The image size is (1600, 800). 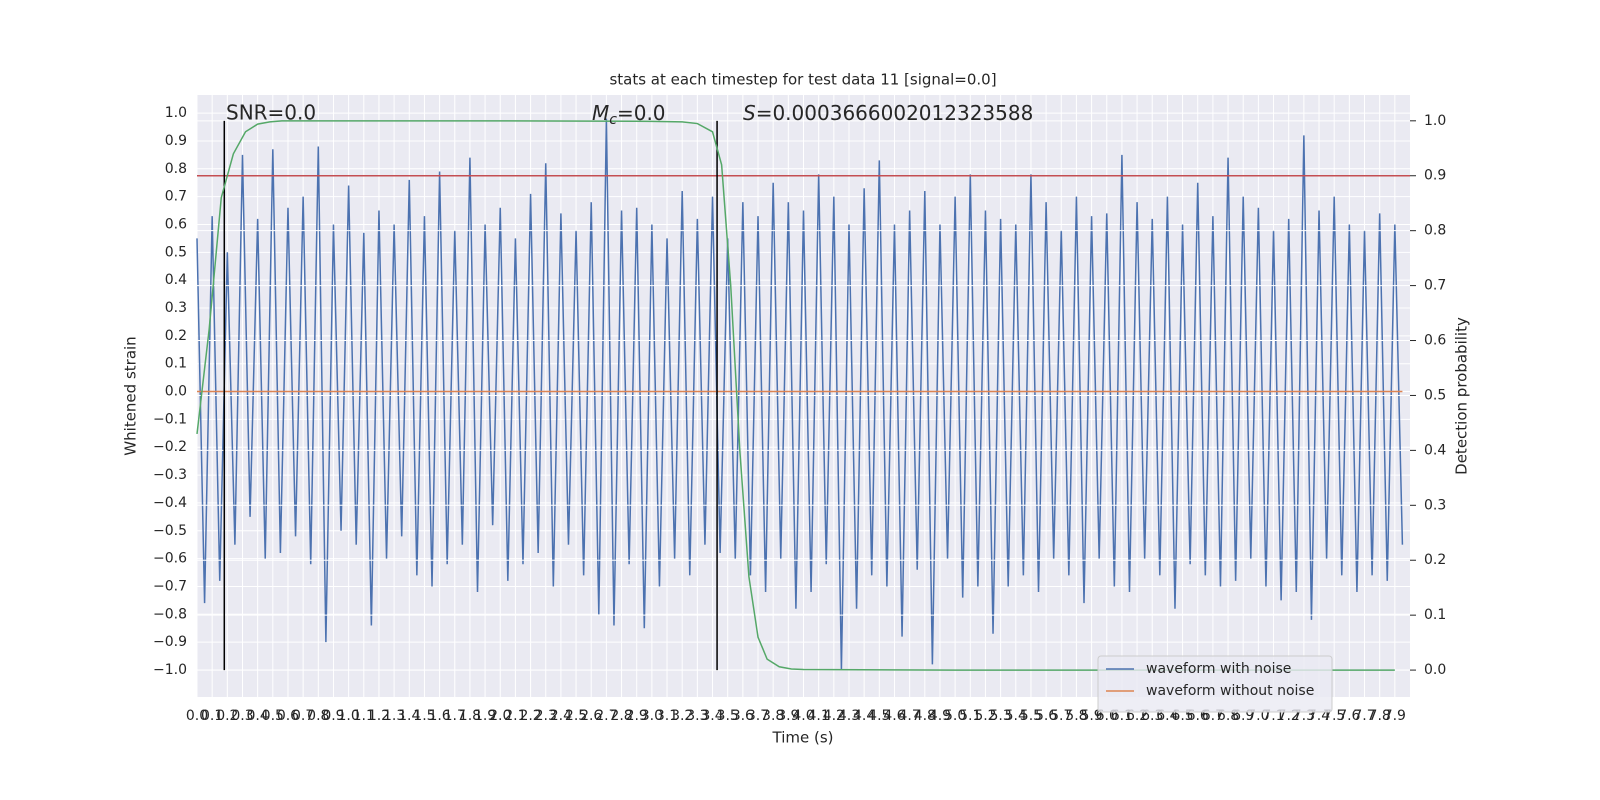 I want to click on x-tick-label: 3.7, so click(x=758, y=716).